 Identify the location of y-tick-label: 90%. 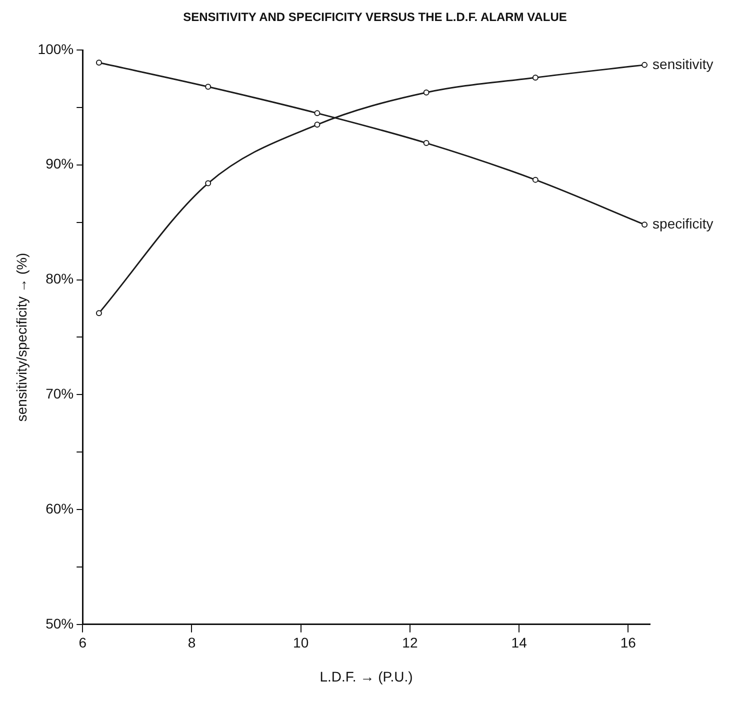
(60, 164).